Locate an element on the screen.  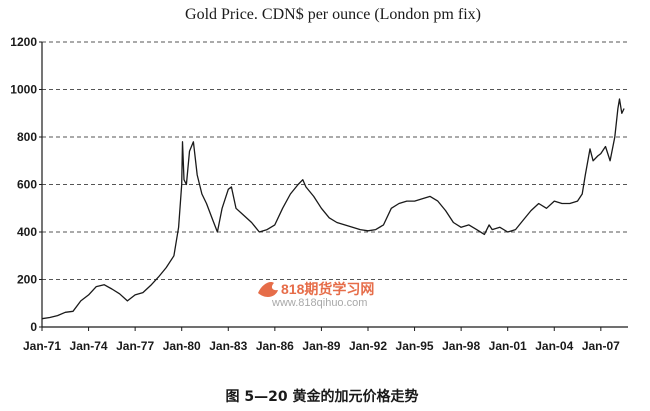
y-tick-label: 0 is located at coordinates (33, 327).